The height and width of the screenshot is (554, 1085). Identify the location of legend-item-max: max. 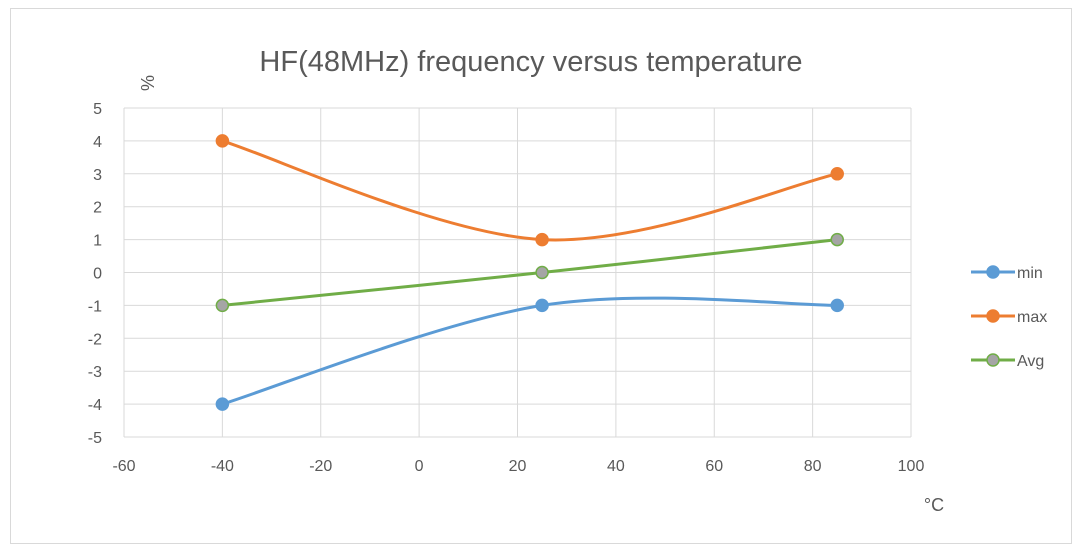
(1009, 317).